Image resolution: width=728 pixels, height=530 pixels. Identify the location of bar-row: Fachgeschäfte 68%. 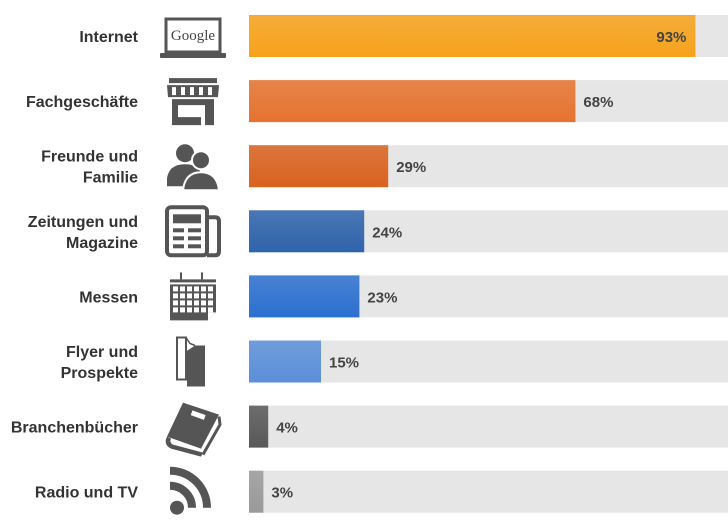
(377, 102).